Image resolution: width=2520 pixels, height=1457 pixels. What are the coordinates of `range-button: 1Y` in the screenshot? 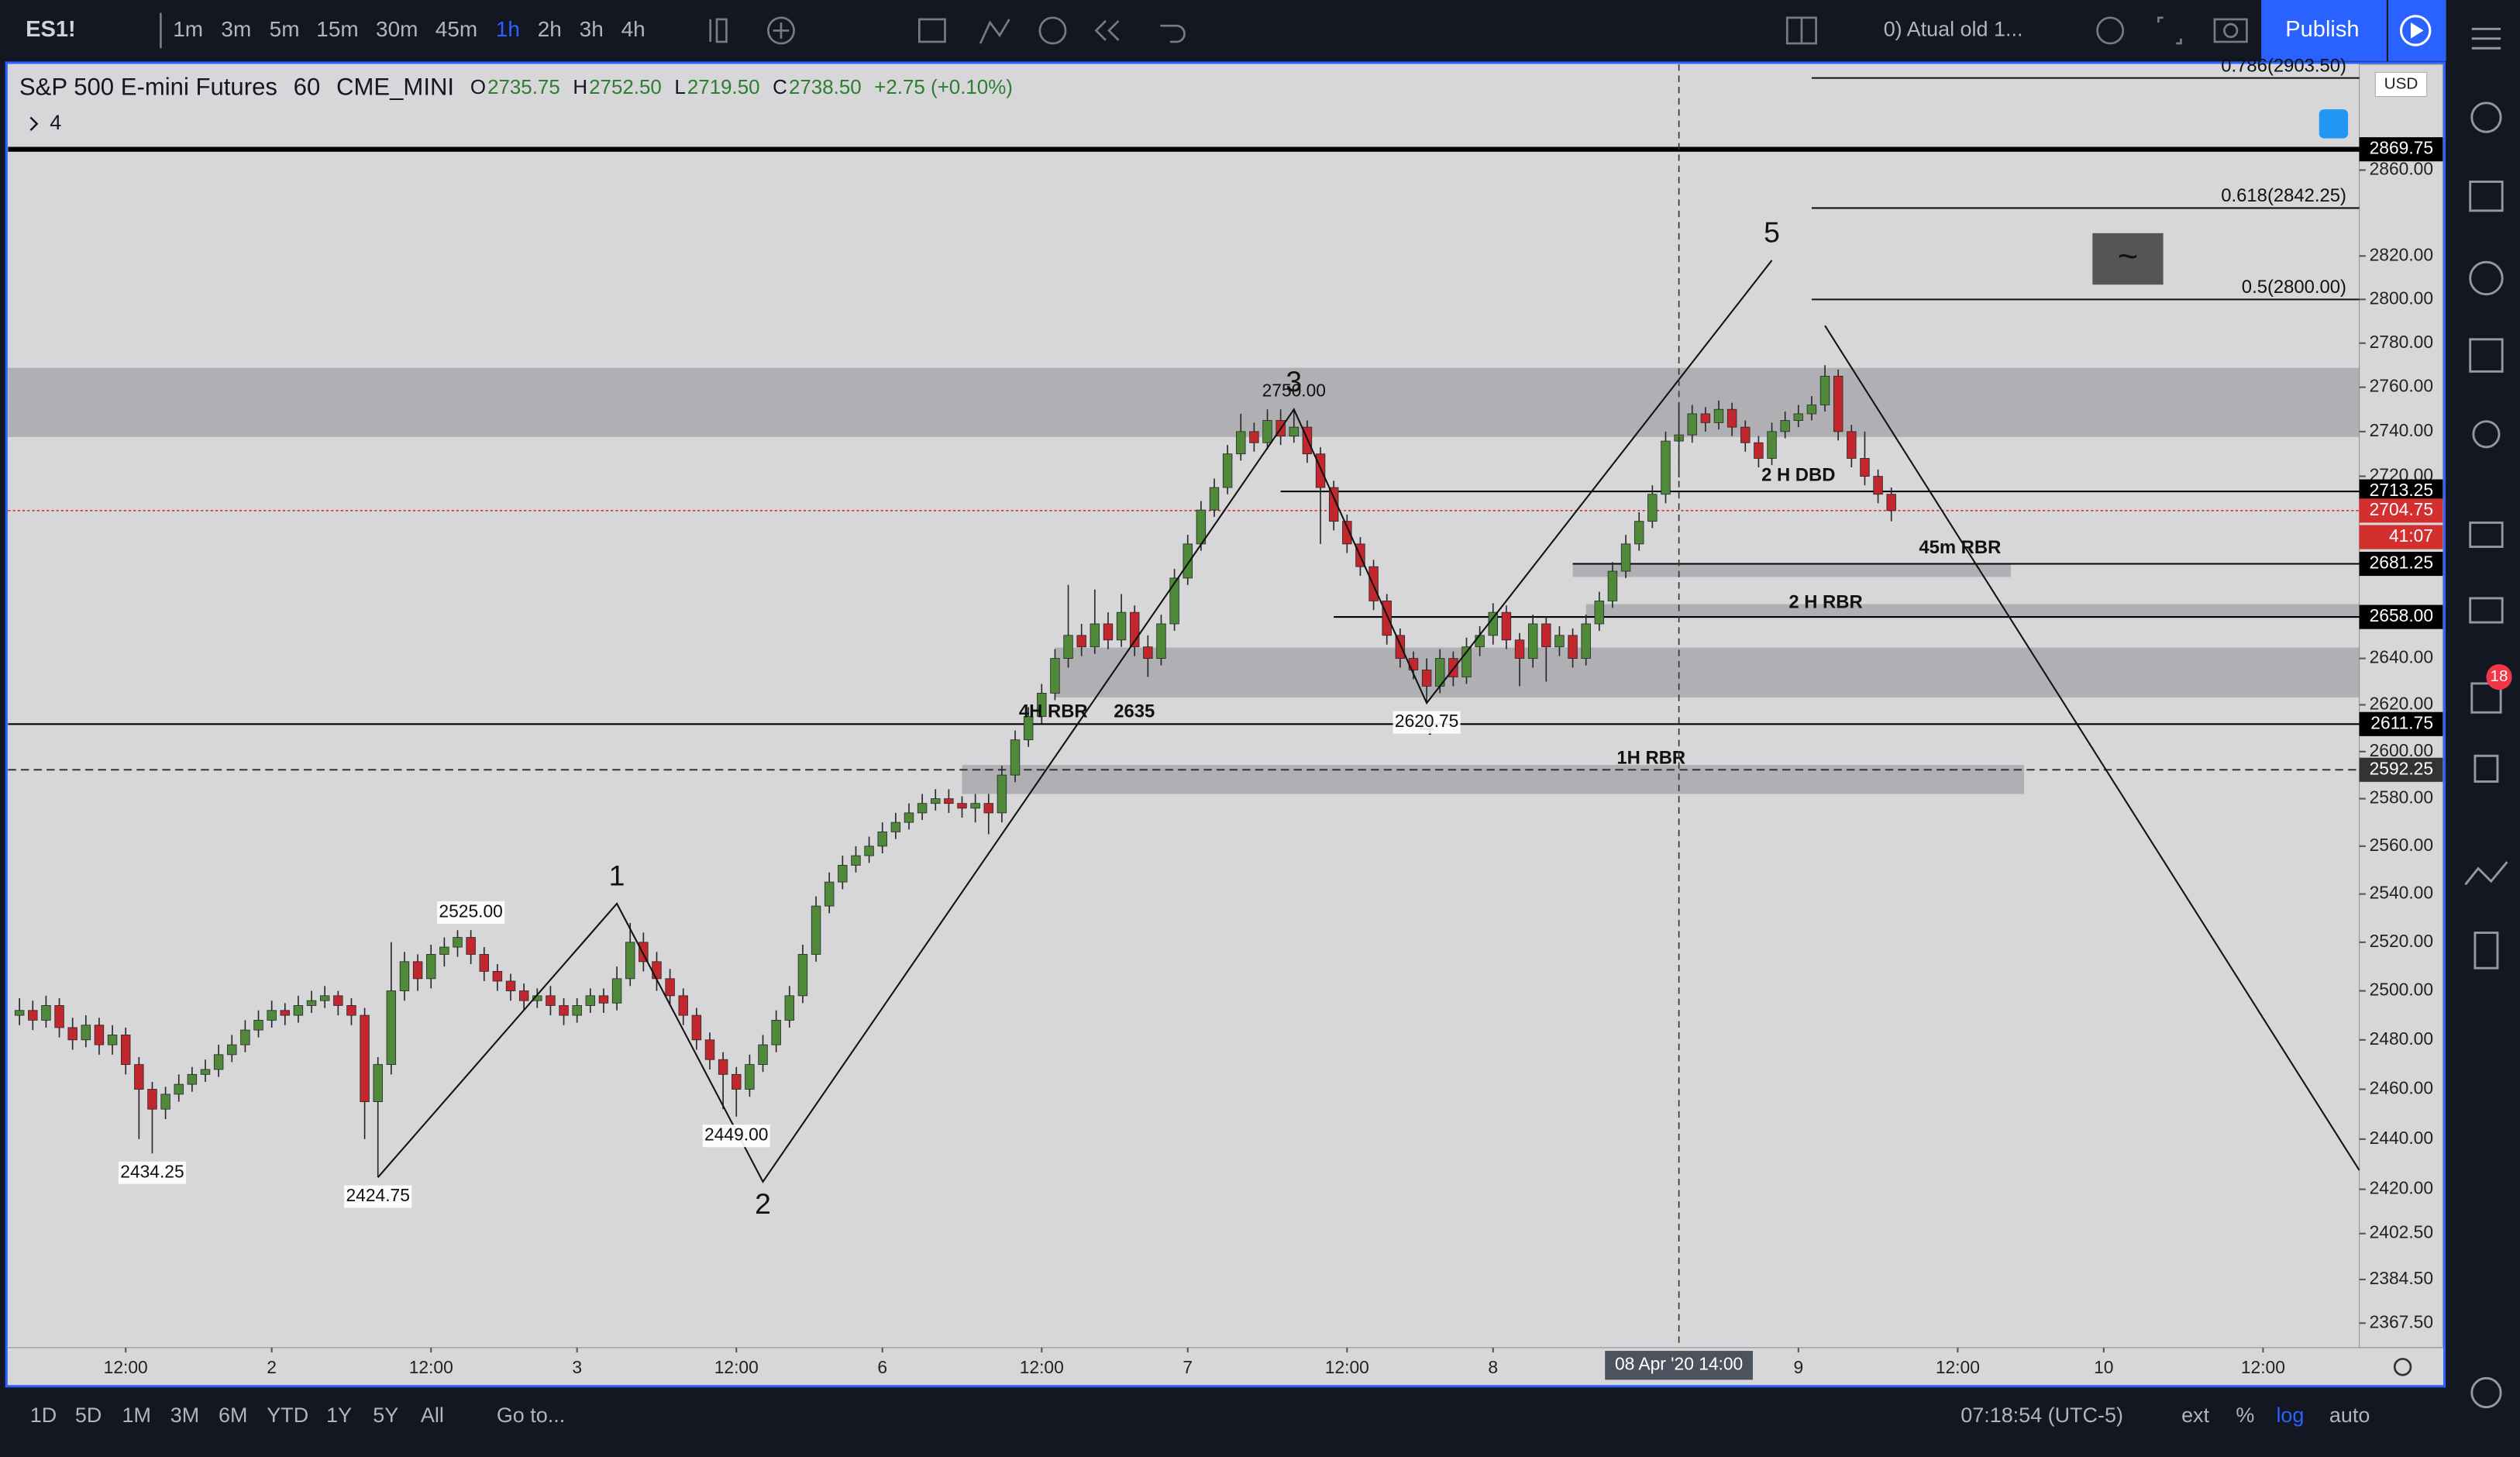 It's located at (339, 1415).